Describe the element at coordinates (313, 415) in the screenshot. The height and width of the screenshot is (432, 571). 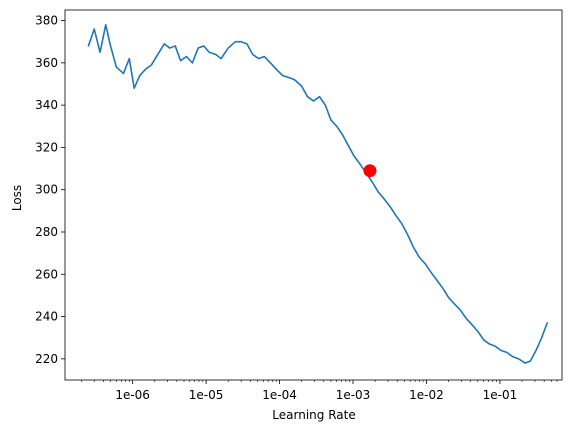
I see `x-axis-label: Learning Rate` at that location.